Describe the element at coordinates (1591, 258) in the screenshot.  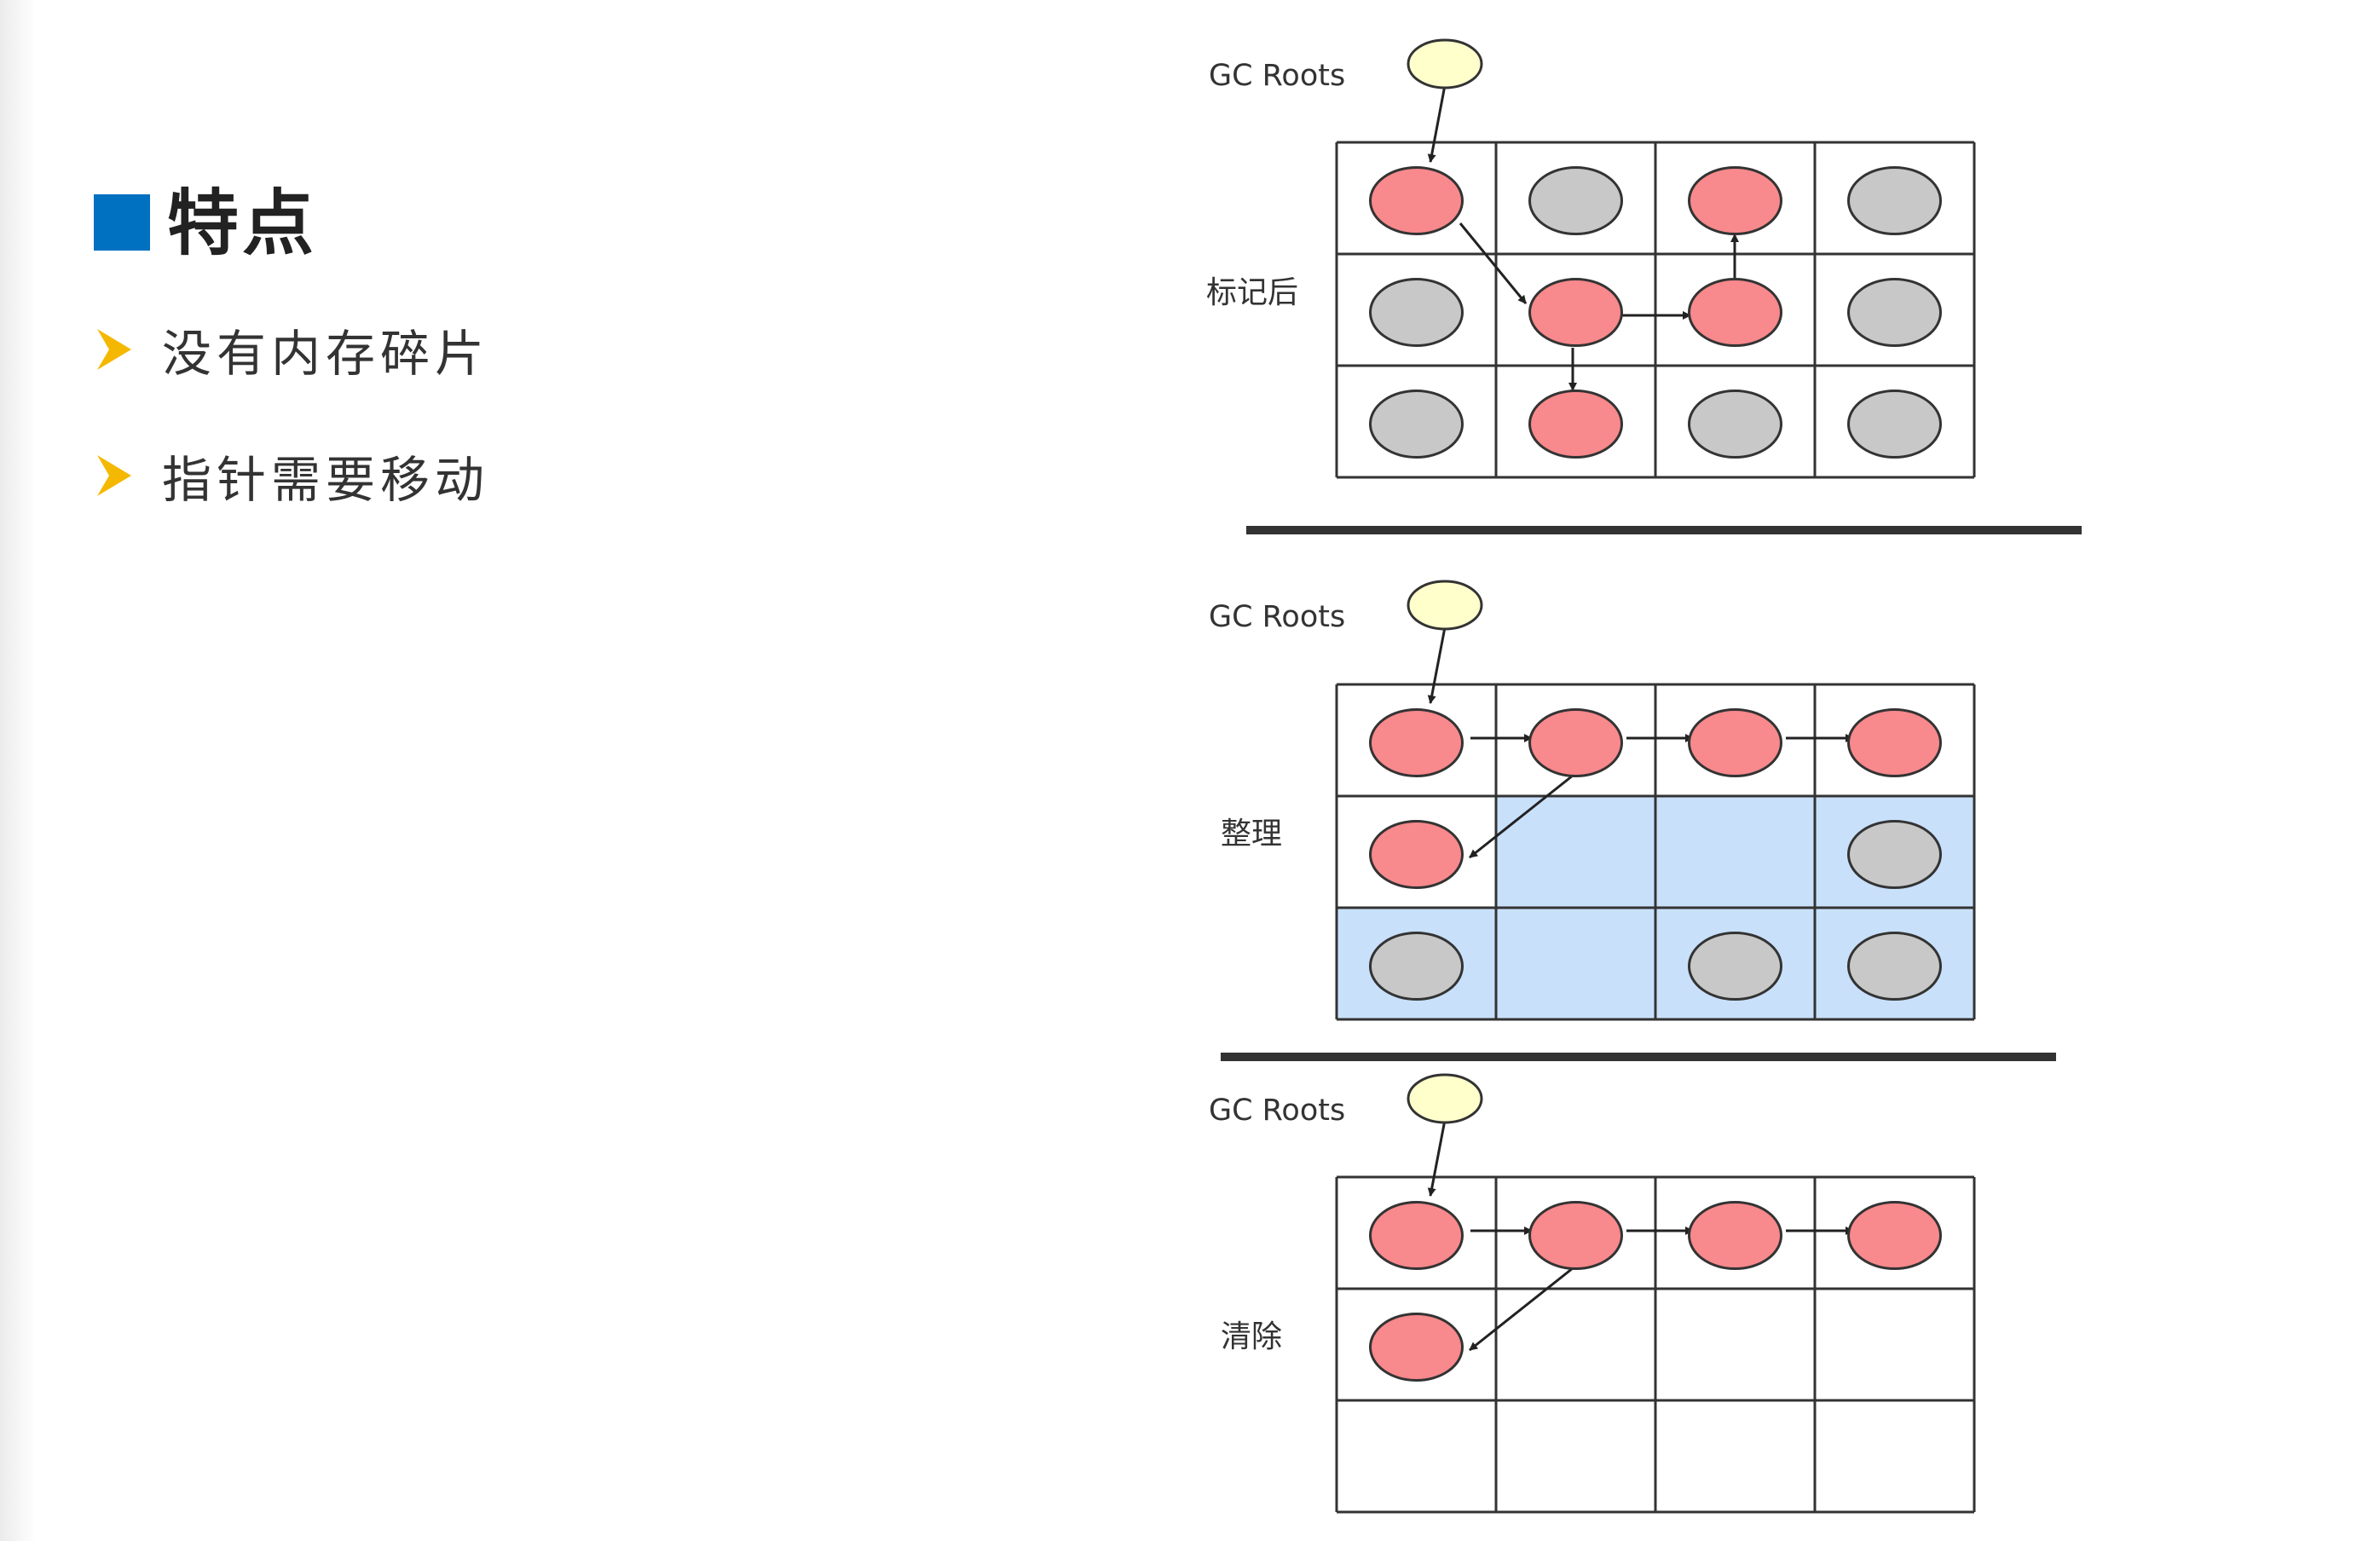
I see `panel-marked: GC Roots 标记后` at that location.